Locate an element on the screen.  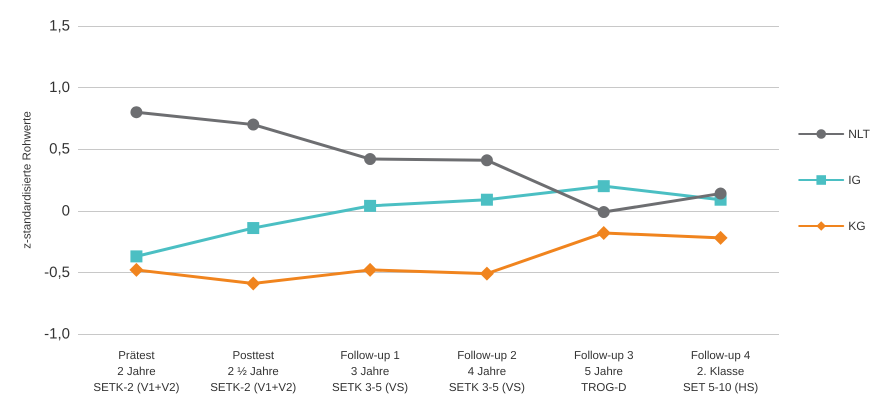
y-axis-title: z-standardisierte Rohwerte is located at coordinates (27, 180).